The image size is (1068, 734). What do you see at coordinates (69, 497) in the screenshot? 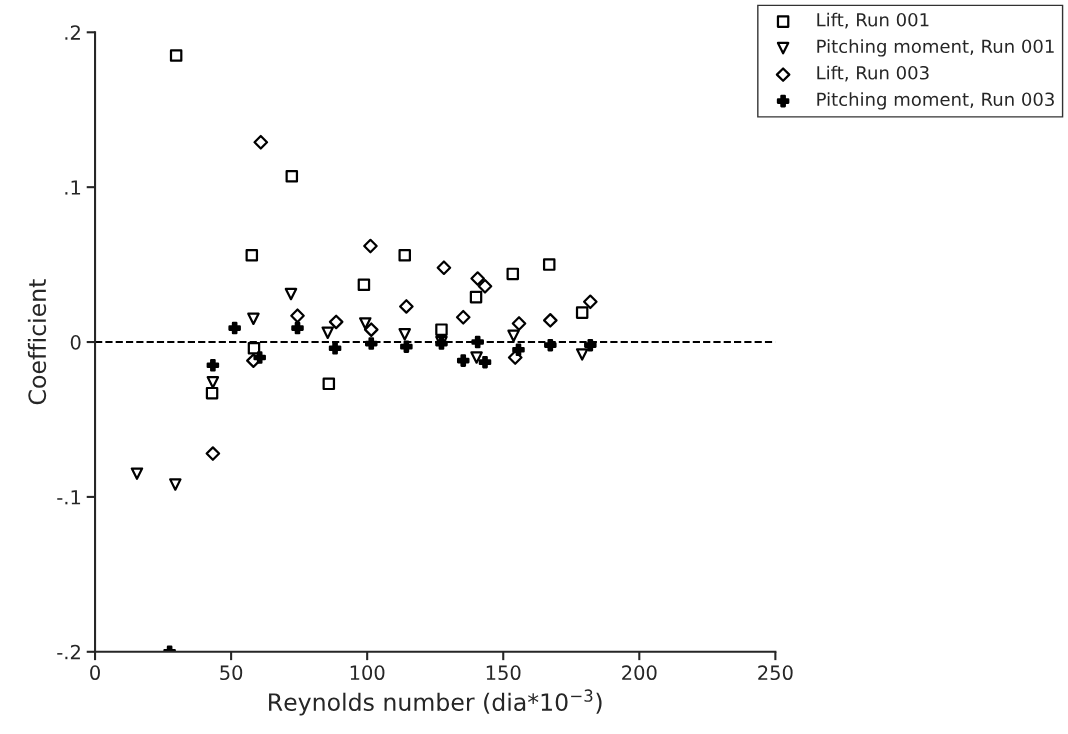
I see `y-tick-label: -.1` at bounding box center [69, 497].